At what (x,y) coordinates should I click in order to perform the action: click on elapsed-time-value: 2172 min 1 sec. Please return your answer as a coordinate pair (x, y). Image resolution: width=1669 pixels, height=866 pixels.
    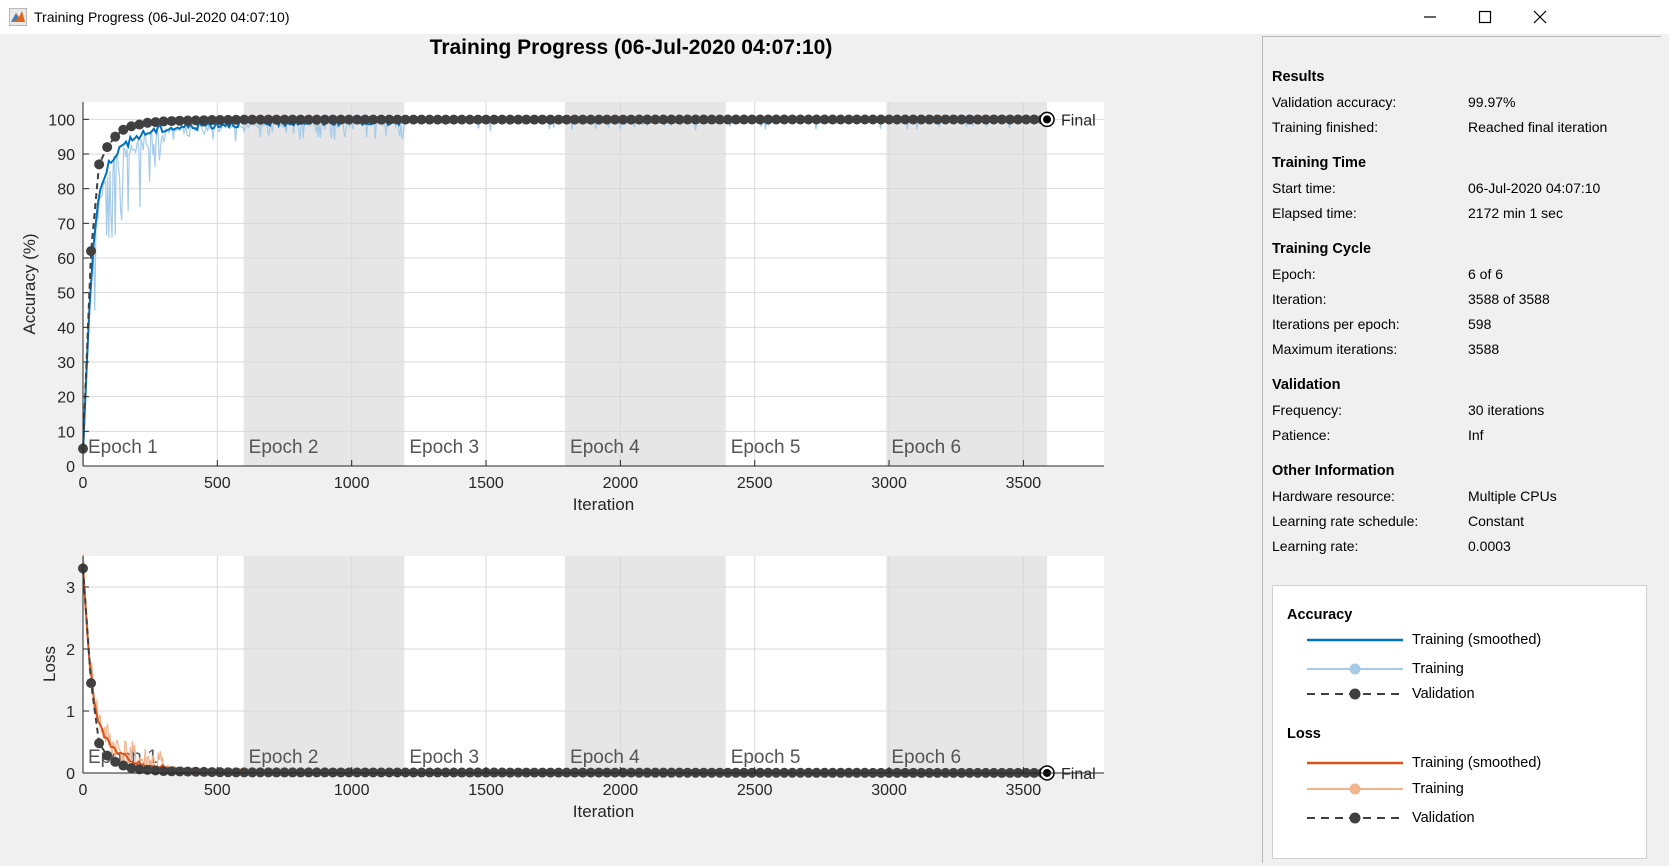
    Looking at the image, I should click on (1515, 213).